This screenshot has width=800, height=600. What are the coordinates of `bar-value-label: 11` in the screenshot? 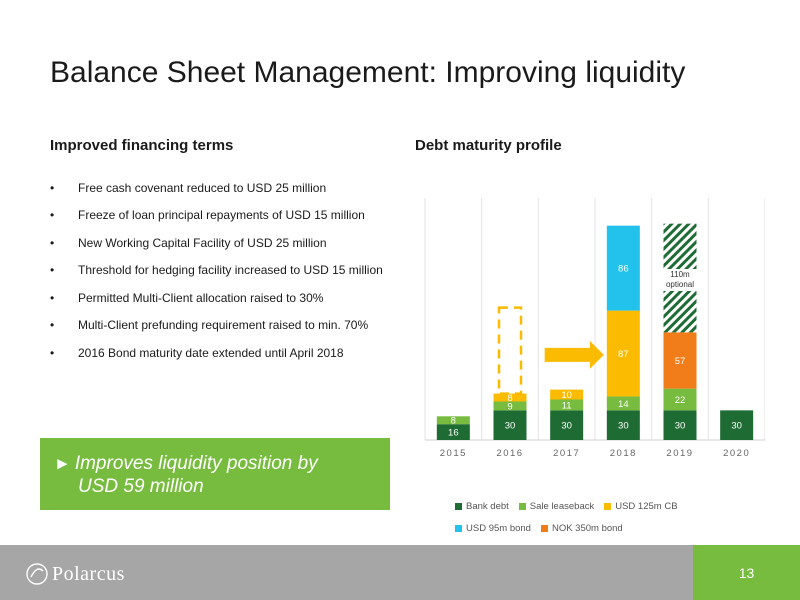 It's located at (567, 405).